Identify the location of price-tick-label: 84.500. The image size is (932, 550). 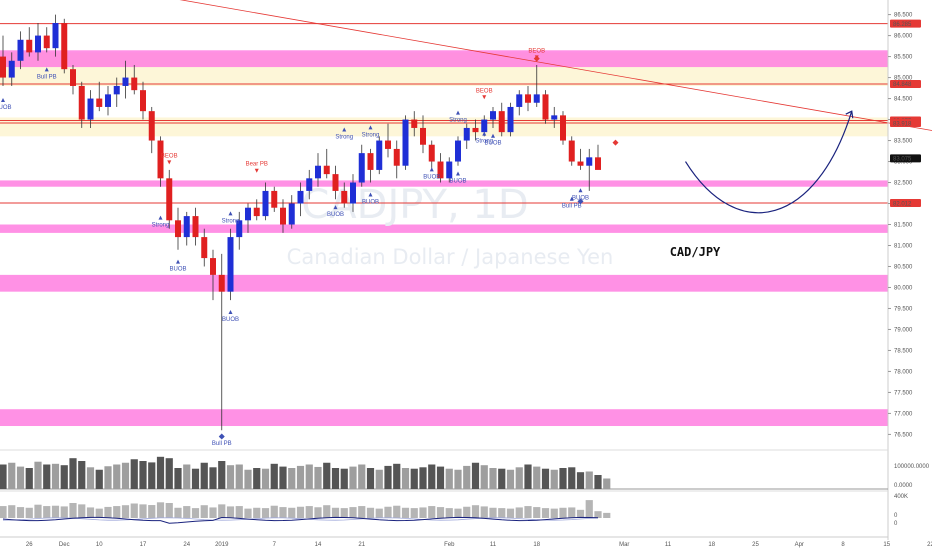
(903, 100).